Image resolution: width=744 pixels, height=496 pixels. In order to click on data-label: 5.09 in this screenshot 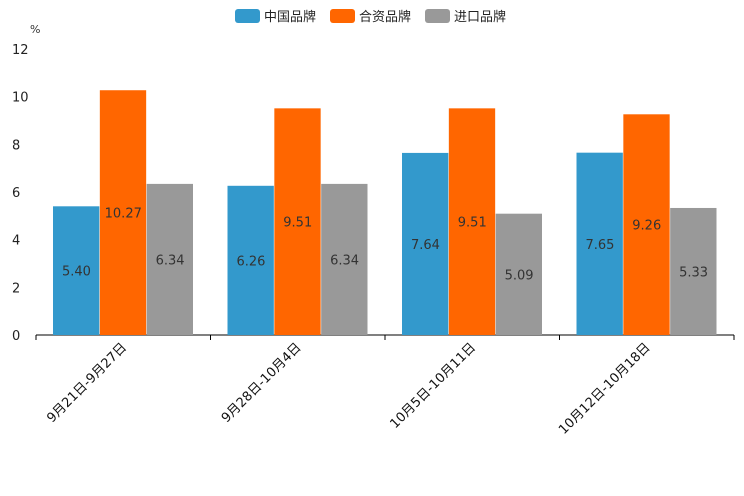, I will do `click(519, 275)`.